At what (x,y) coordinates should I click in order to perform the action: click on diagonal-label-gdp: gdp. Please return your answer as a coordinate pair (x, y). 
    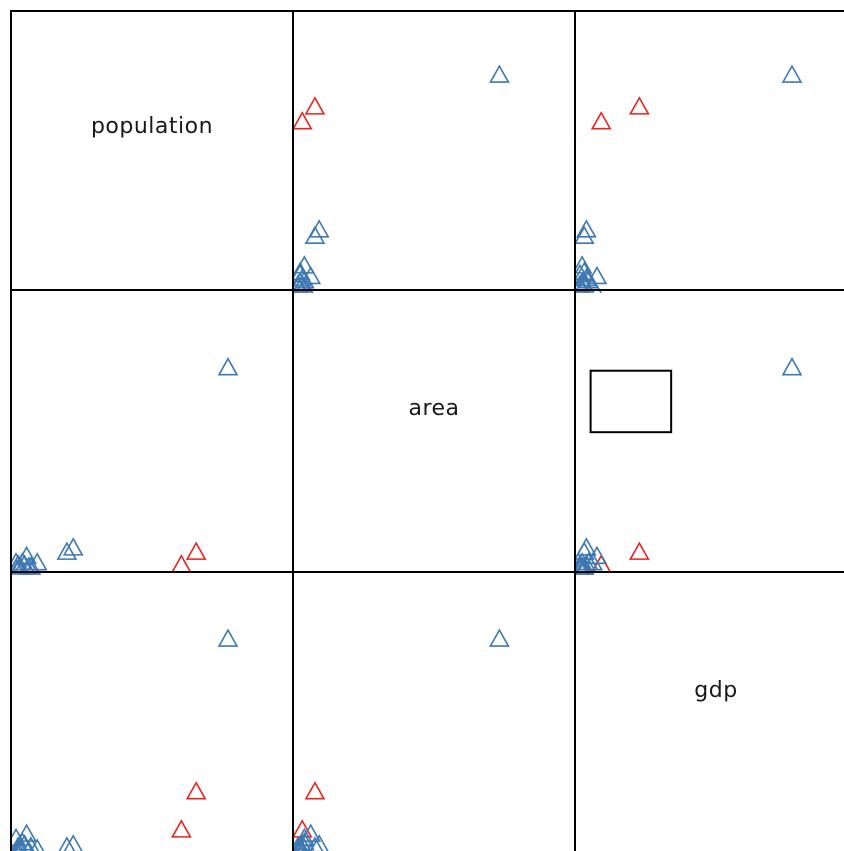
    Looking at the image, I should click on (715, 690).